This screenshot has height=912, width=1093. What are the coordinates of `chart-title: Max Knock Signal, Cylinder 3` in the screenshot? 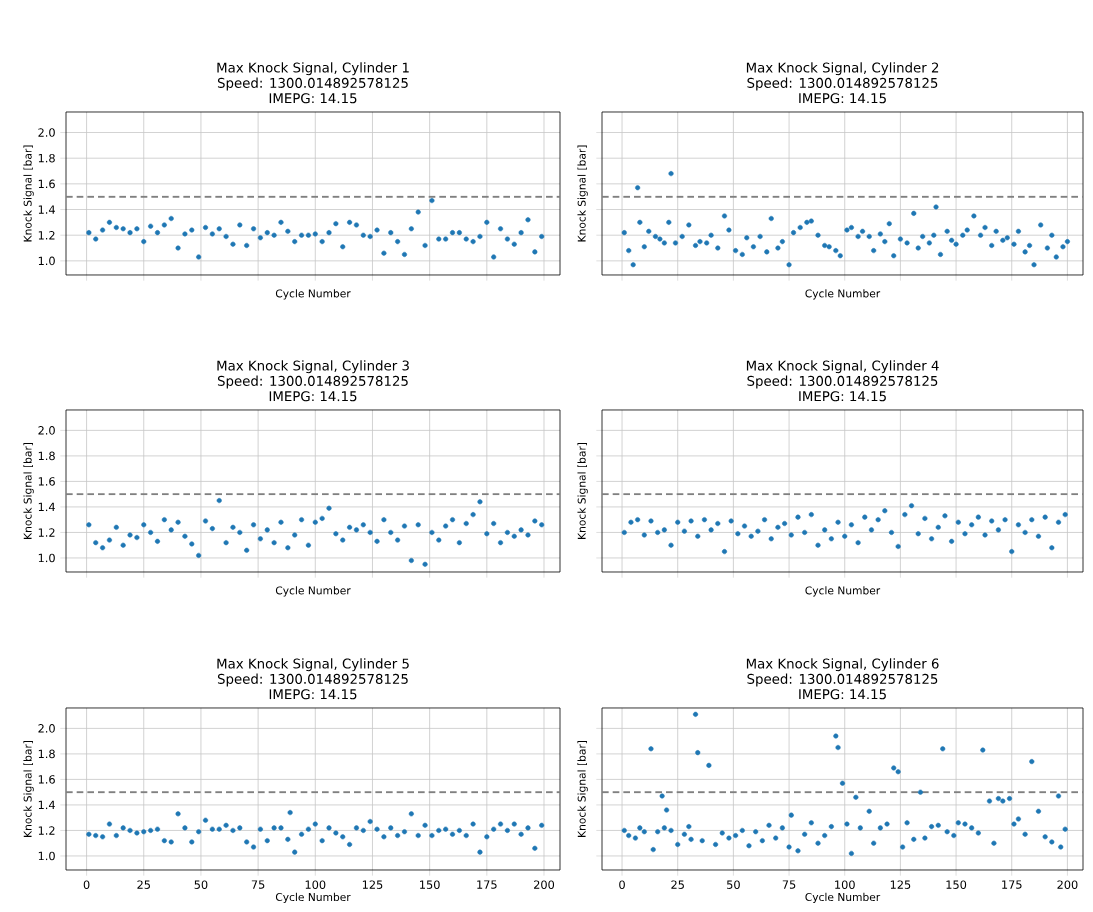 It's located at (313, 367).